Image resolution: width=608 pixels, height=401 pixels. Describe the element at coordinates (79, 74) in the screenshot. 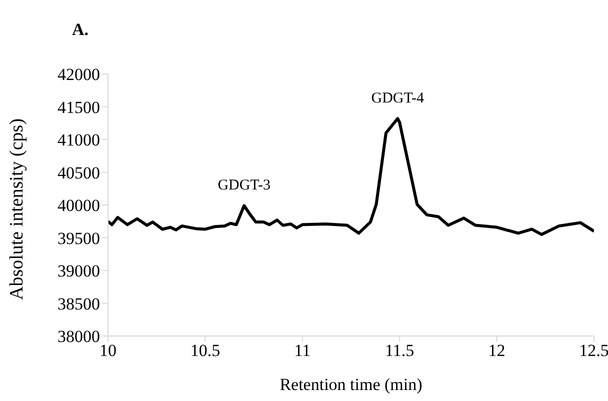

I see `y-tick-label: 42000` at that location.